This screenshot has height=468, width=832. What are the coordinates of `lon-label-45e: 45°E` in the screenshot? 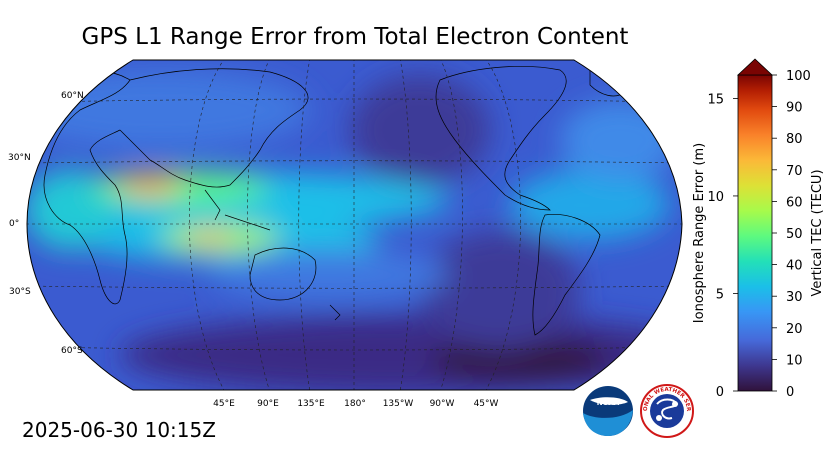 It's located at (224, 404).